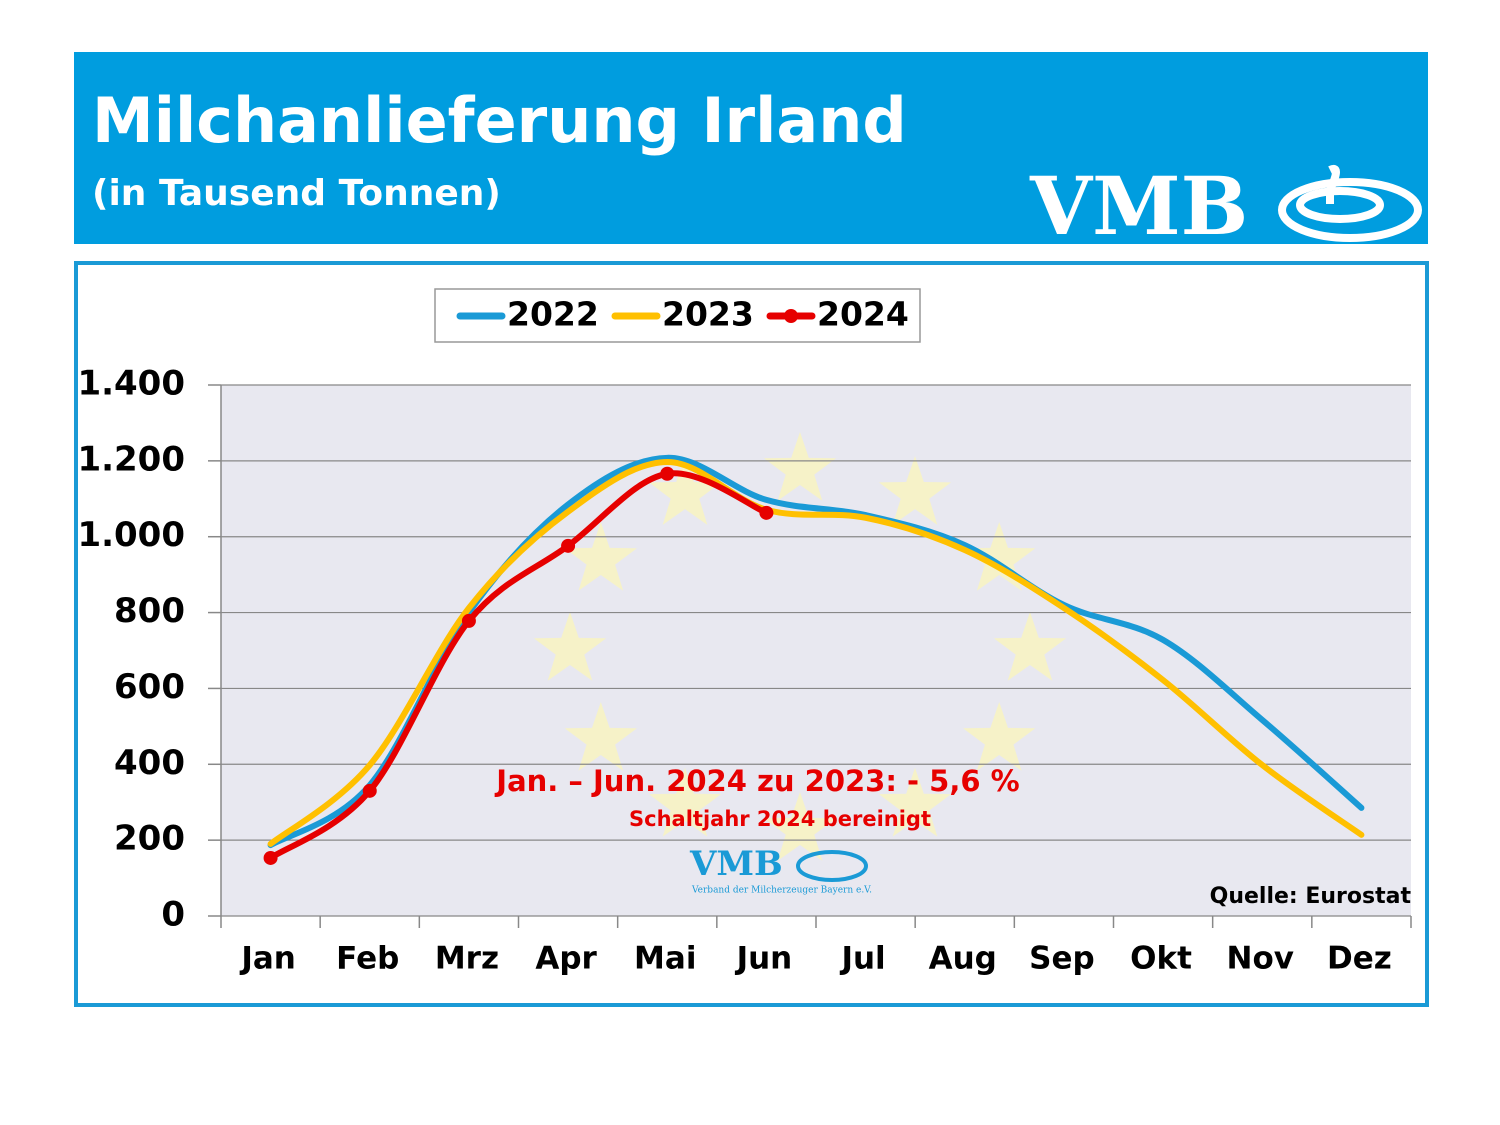 Image resolution: width=1500 pixels, height=1125 pixels. I want to click on eu-stars, so click(800, 646).